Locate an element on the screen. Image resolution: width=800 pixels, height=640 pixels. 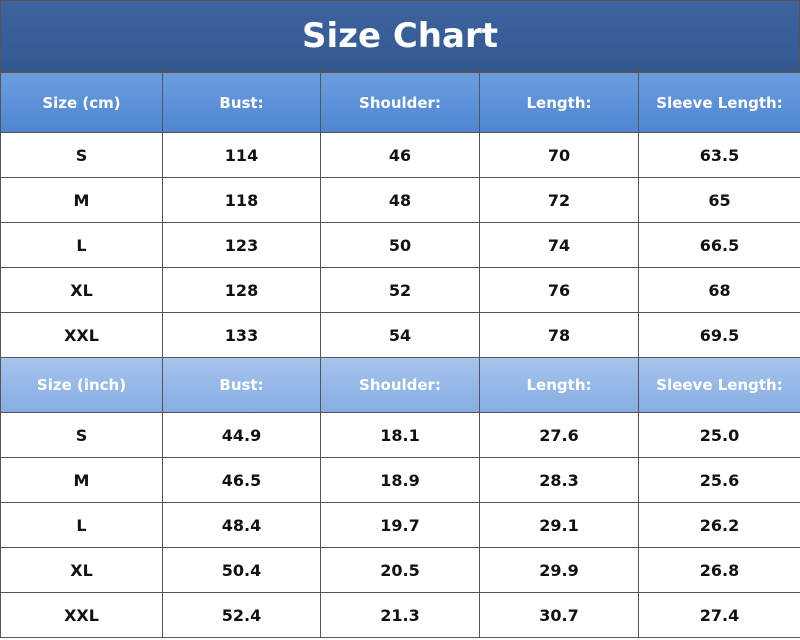
table-cell: 69.5 is located at coordinates (719, 335).